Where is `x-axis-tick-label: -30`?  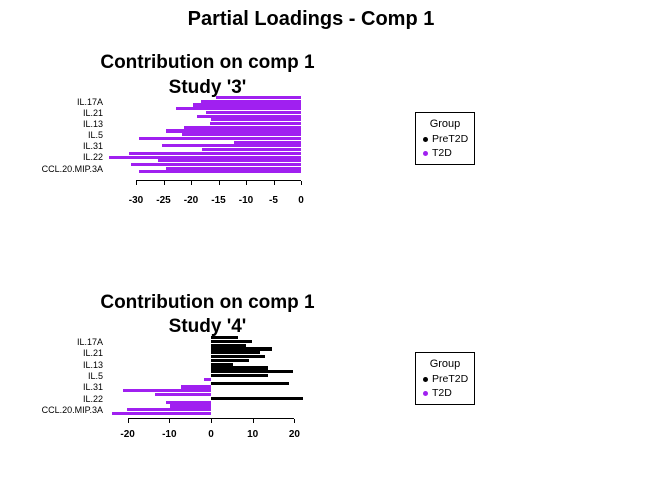
x-axis-tick-label: -30 is located at coordinates (136, 200).